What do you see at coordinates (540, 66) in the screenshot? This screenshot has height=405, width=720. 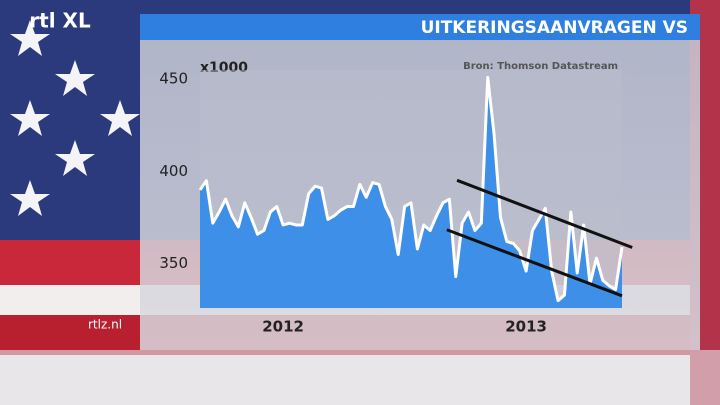 I see `source: Bron: Thomson Datastream` at bounding box center [540, 66].